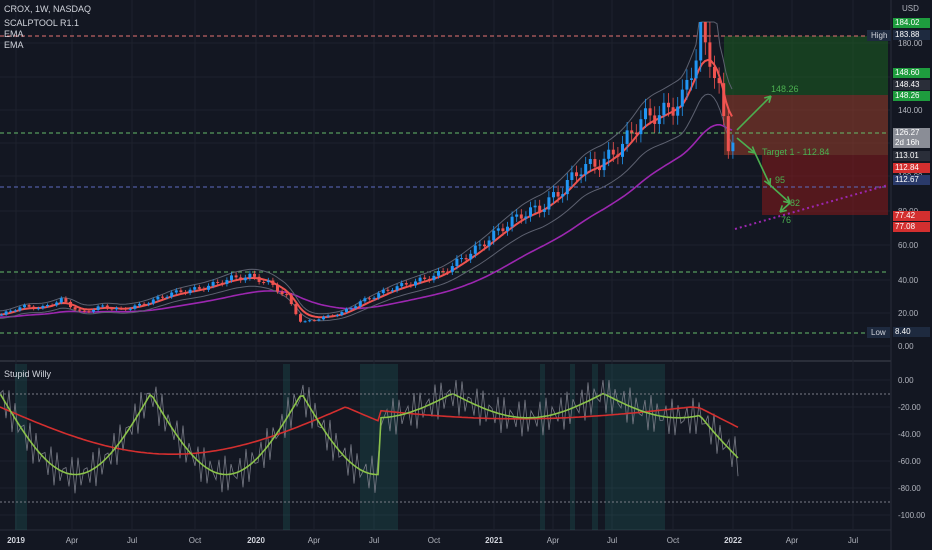 This screenshot has width=932, height=550. What do you see at coordinates (195, 540) in the screenshot?
I see `time-label: Oct` at bounding box center [195, 540].